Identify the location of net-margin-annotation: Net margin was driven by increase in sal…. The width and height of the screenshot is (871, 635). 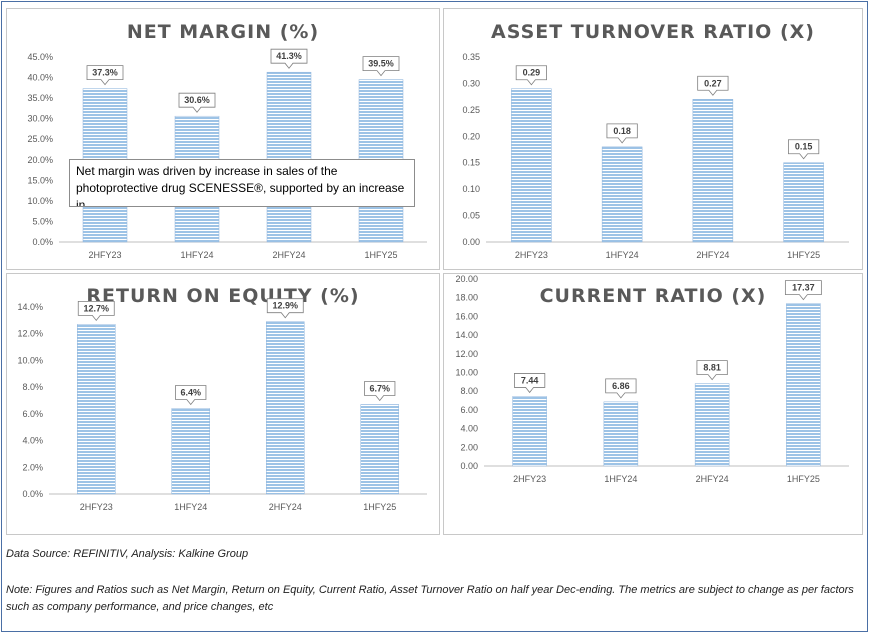
(242, 183).